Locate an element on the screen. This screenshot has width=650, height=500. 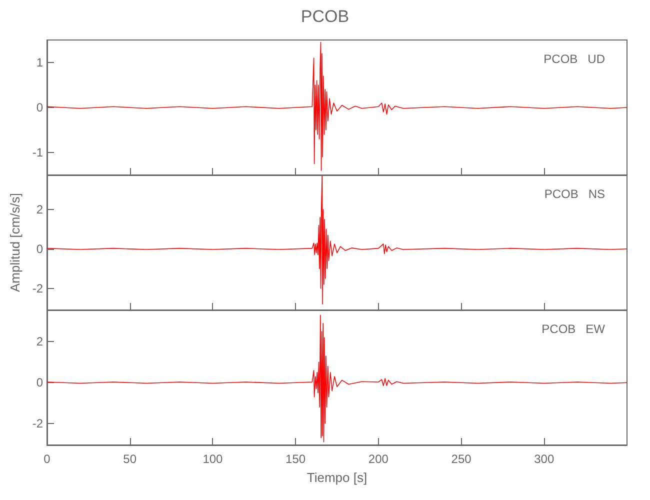
x-tick-label: 250 is located at coordinates (461, 459).